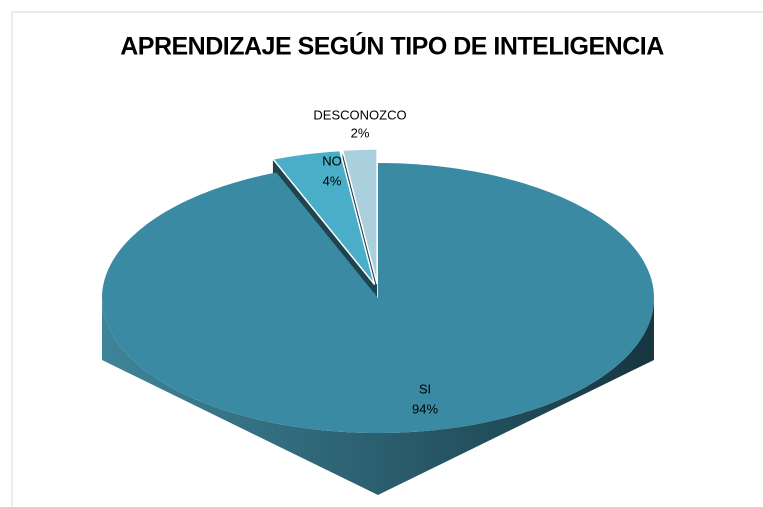  I want to click on slice-value-label: 94%, so click(425, 408).